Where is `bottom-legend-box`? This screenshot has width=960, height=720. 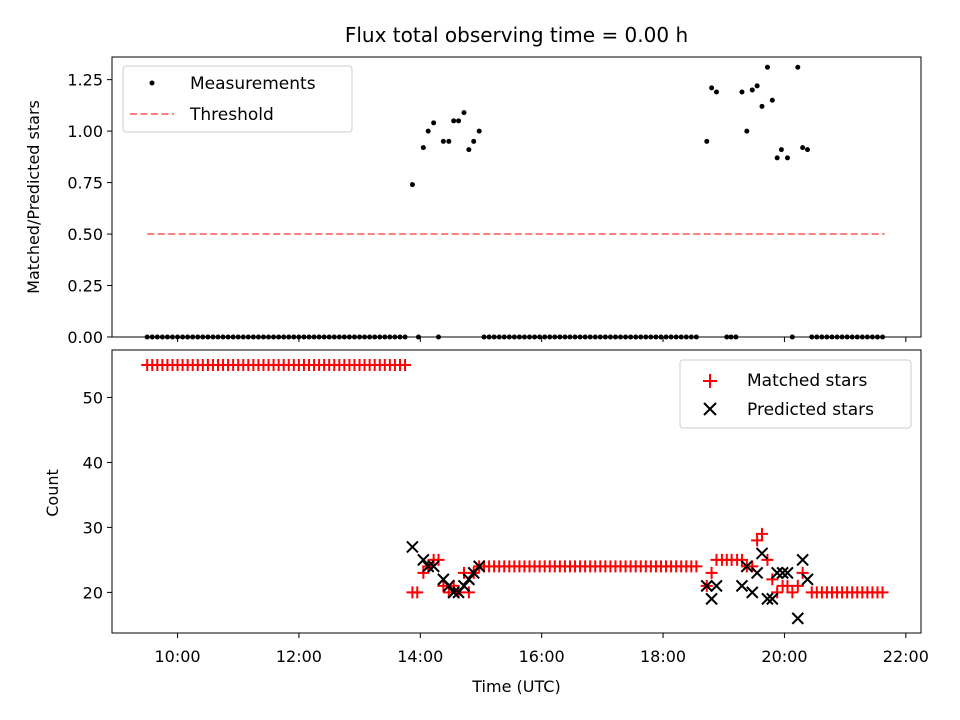 bottom-legend-box is located at coordinates (795, 394).